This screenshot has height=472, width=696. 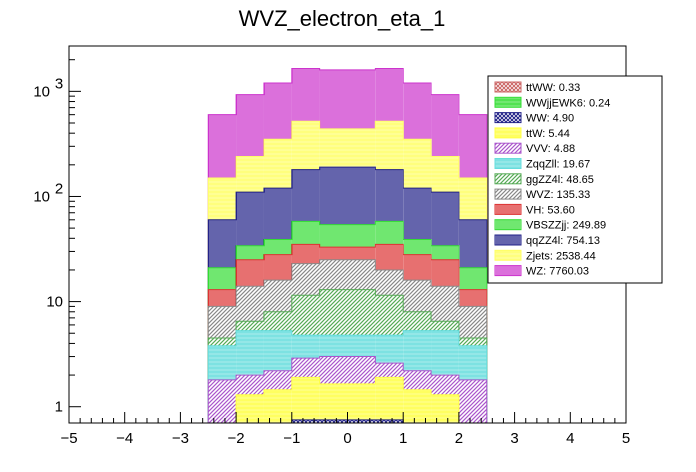 I want to click on y-tick-label: 1, so click(x=59, y=407).